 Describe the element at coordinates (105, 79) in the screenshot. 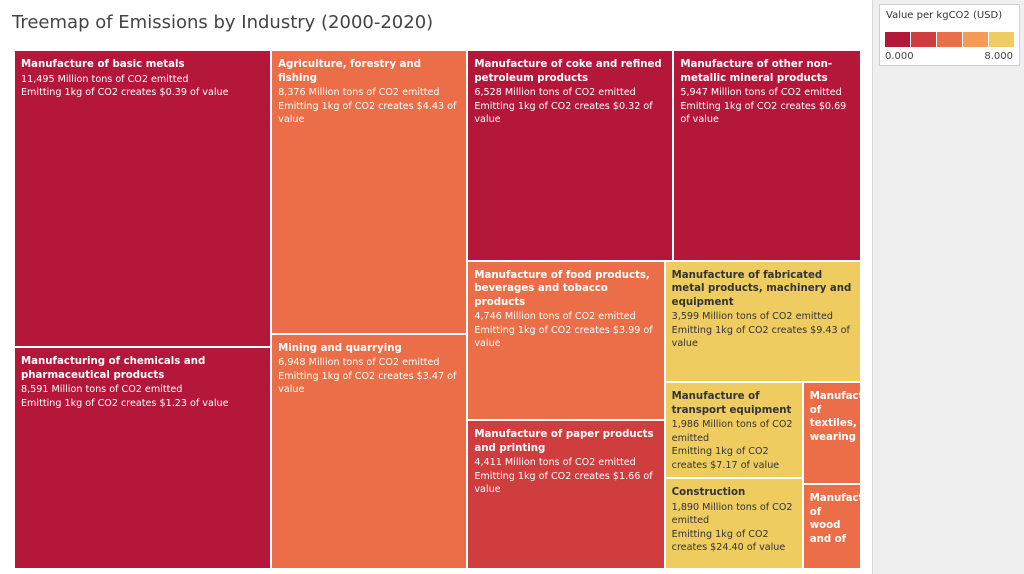

I see `tile-emissions-label: 11,495 Million tons of CO2 emitted` at that location.